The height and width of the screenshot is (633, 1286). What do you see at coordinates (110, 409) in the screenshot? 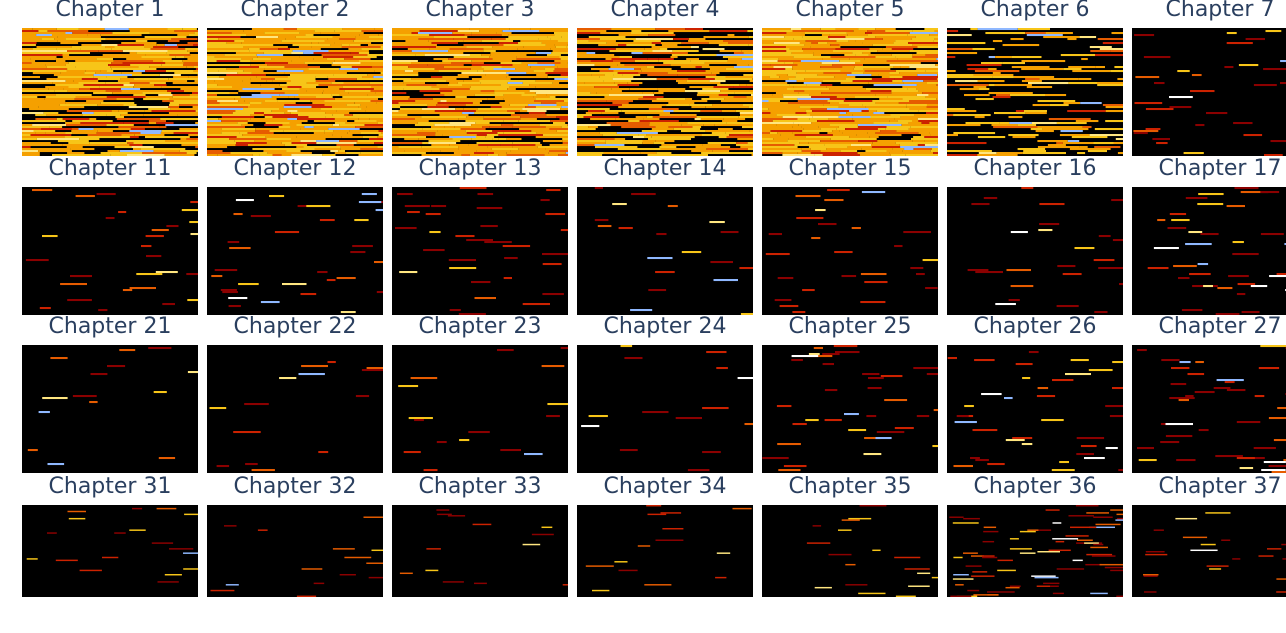
I see `heatmap-svg` at bounding box center [110, 409].